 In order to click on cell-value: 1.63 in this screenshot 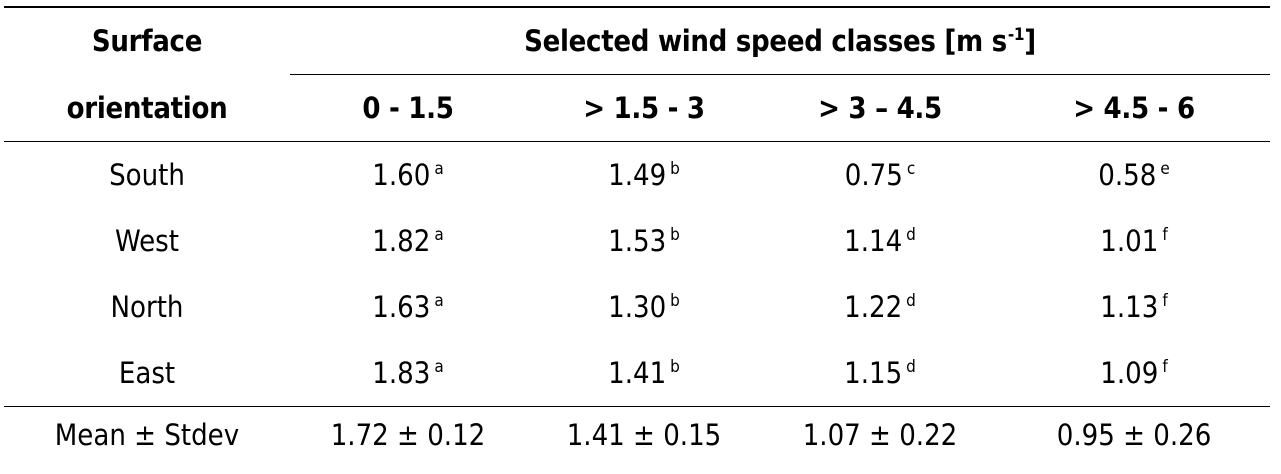, I will do `click(401, 307)`.